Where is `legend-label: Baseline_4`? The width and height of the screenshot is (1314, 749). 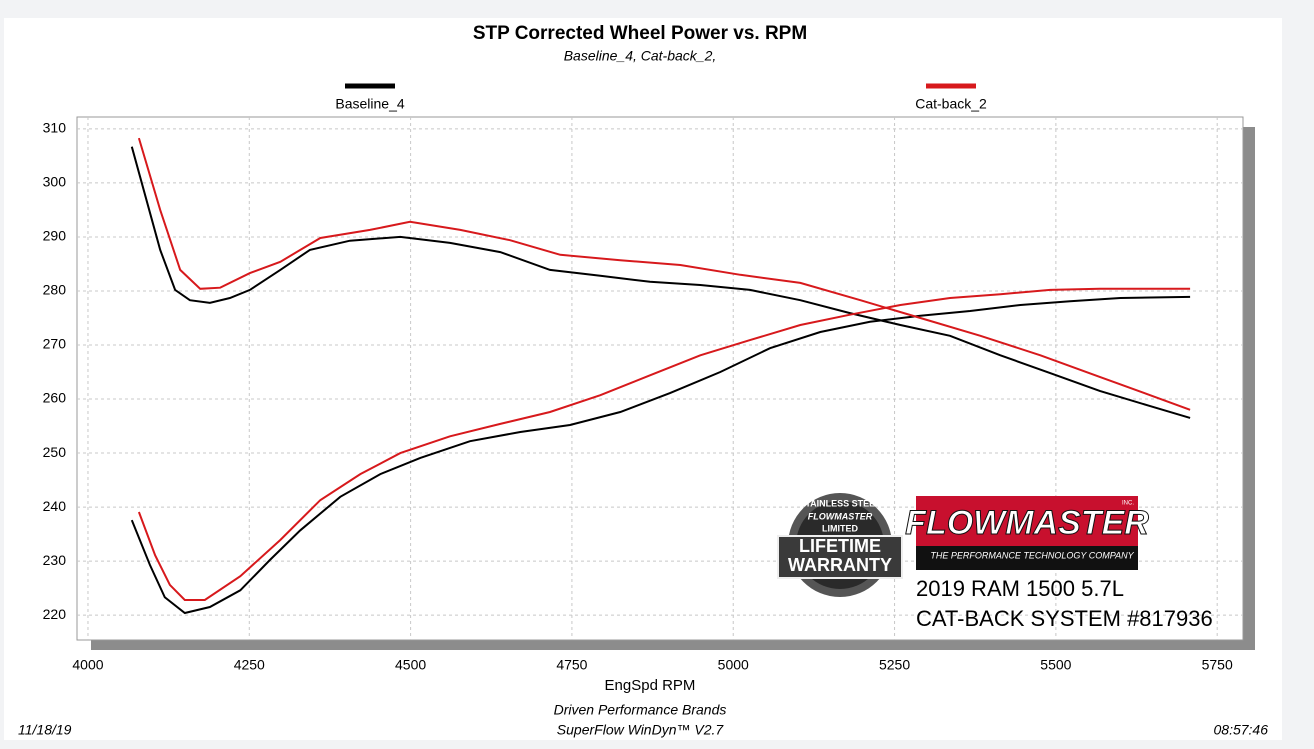
legend-label: Baseline_4 is located at coordinates (369, 104).